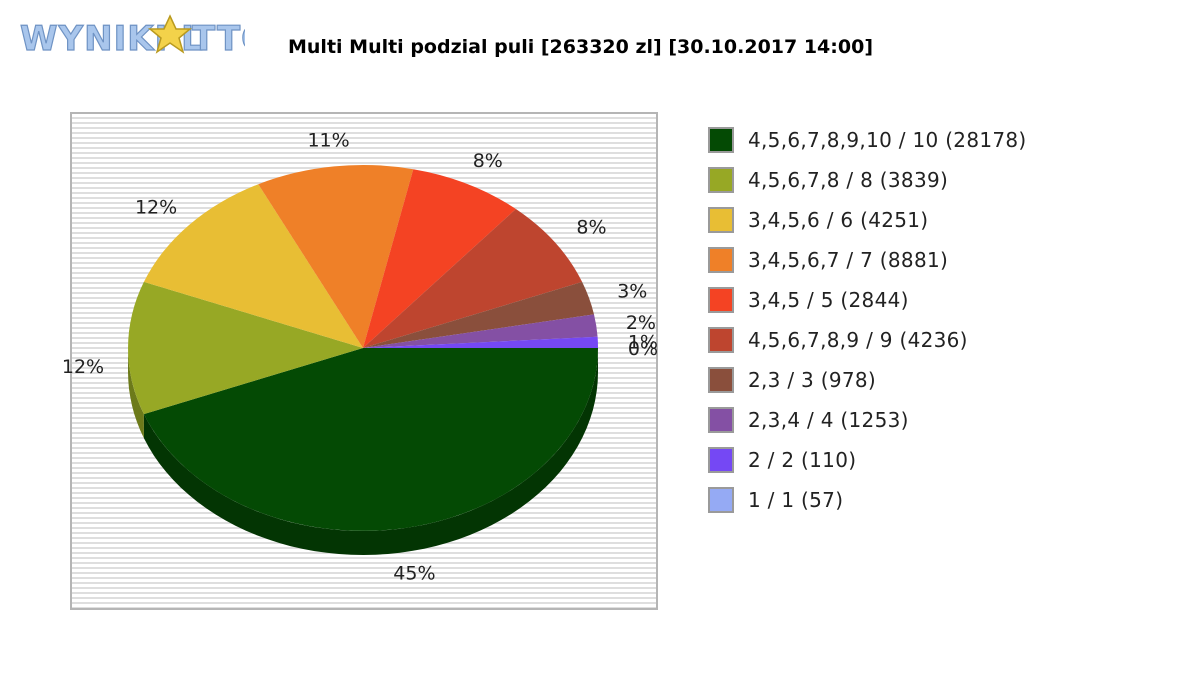 The height and width of the screenshot is (680, 1200). I want to click on legend-item: 3,4,5,6,7 / 7 (8881), so click(867, 260).